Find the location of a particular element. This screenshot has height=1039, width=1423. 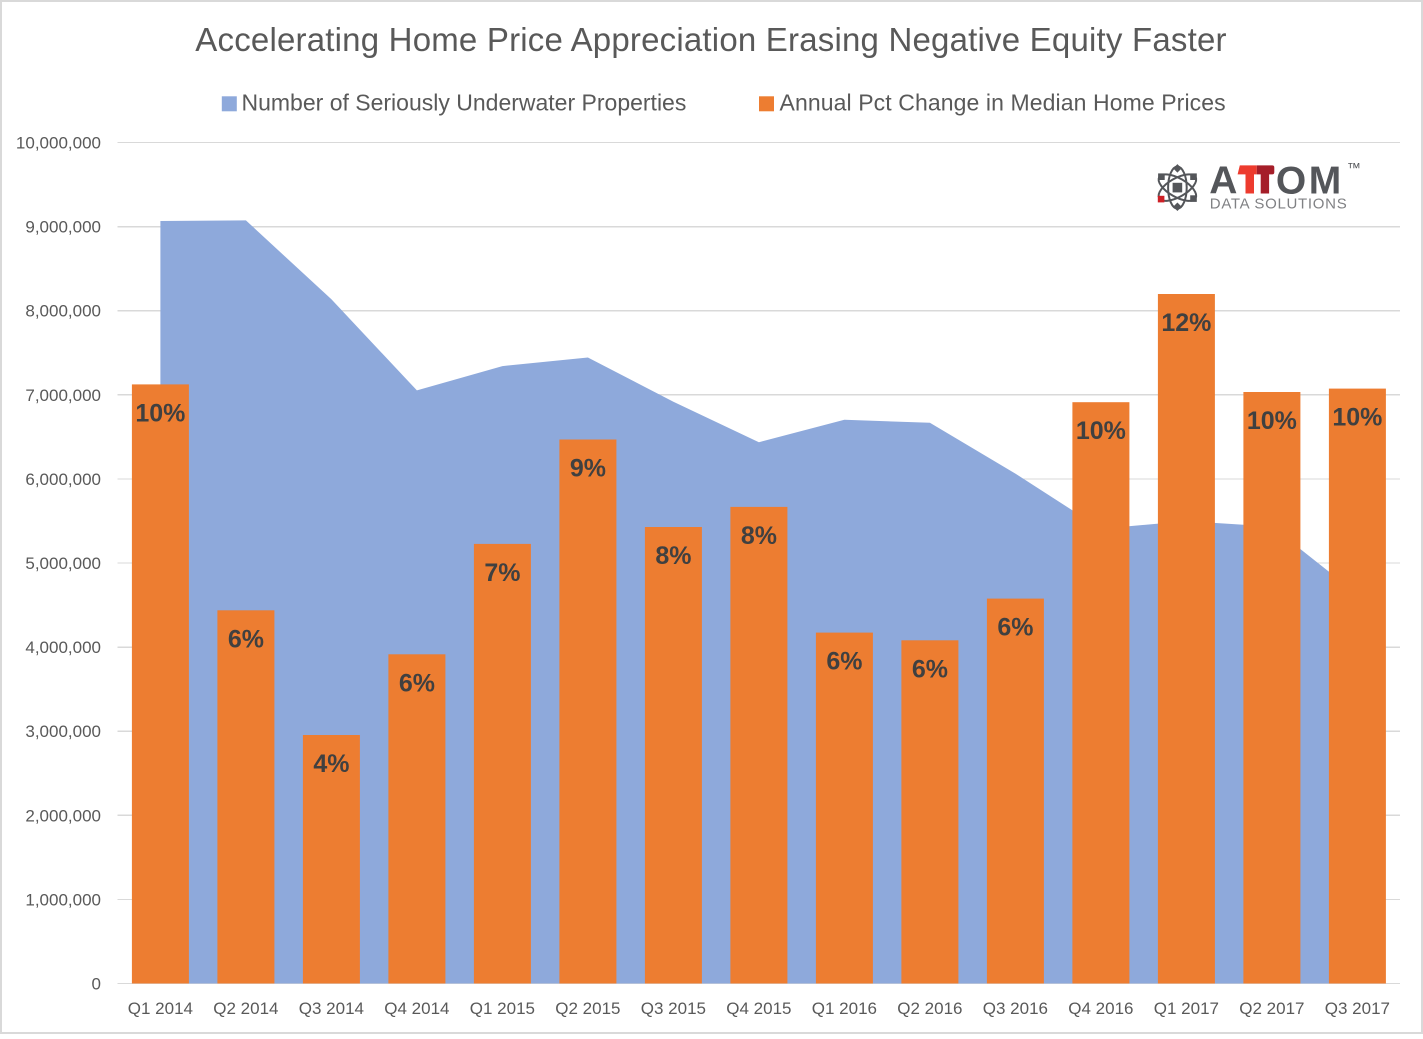

svg-text: A is located at coordinates (1223, 181).